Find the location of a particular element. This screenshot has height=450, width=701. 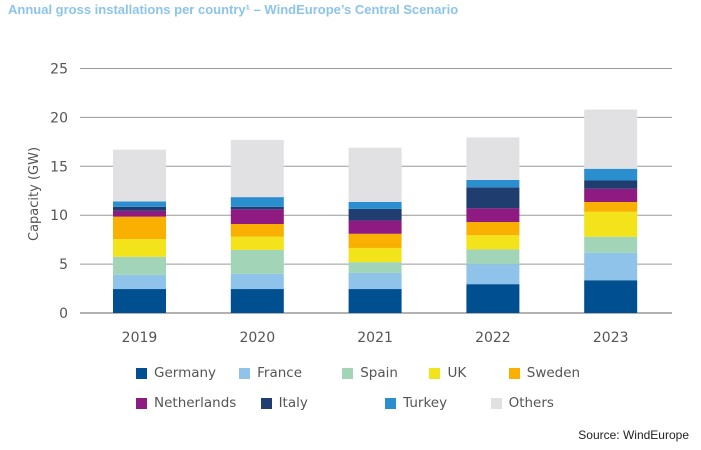

y-tick-label: 25 is located at coordinates (59, 70).